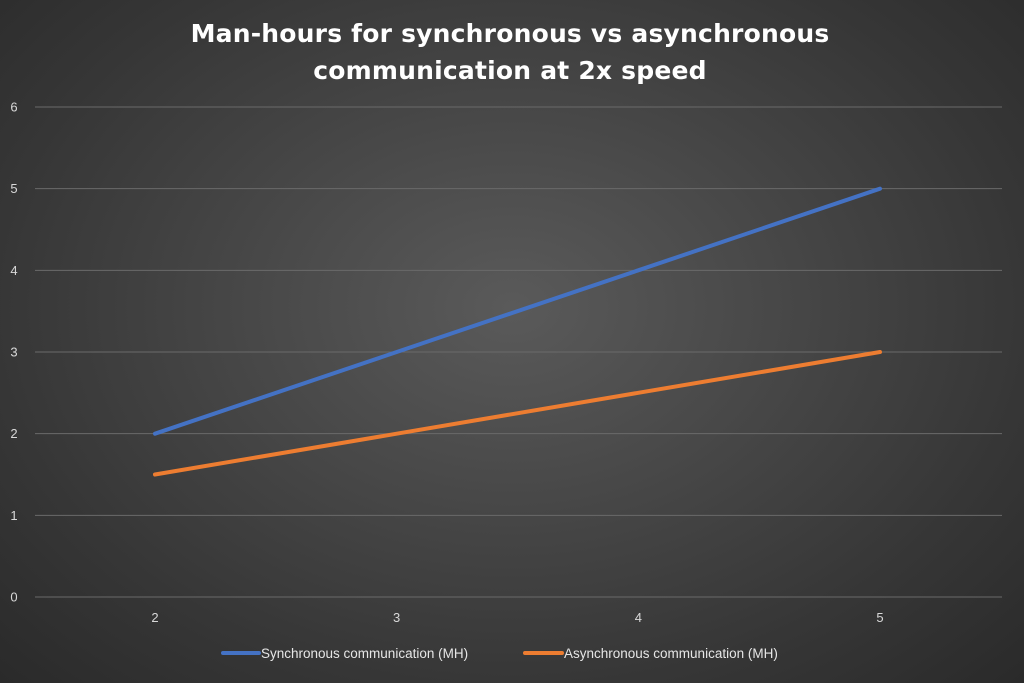 The width and height of the screenshot is (1024, 683). I want to click on y-tick-label: 5, so click(13, 188).